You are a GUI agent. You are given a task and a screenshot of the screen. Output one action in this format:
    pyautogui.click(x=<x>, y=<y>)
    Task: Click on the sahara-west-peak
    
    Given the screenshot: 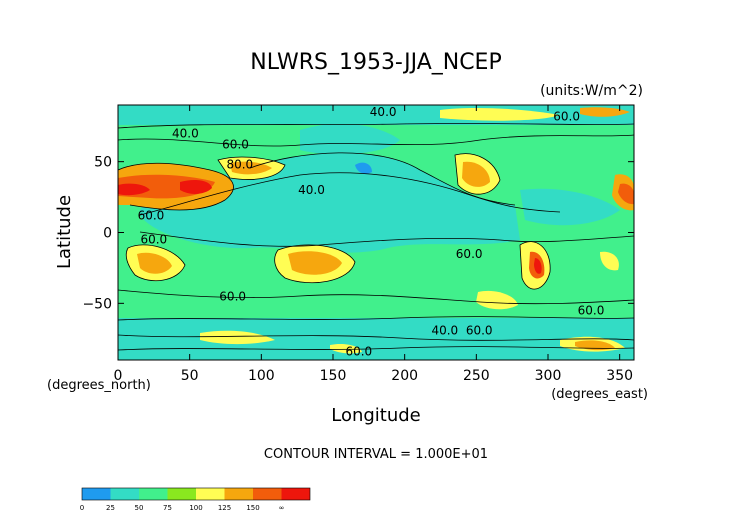 What is the action you would take?
    pyautogui.click(x=134, y=189)
    